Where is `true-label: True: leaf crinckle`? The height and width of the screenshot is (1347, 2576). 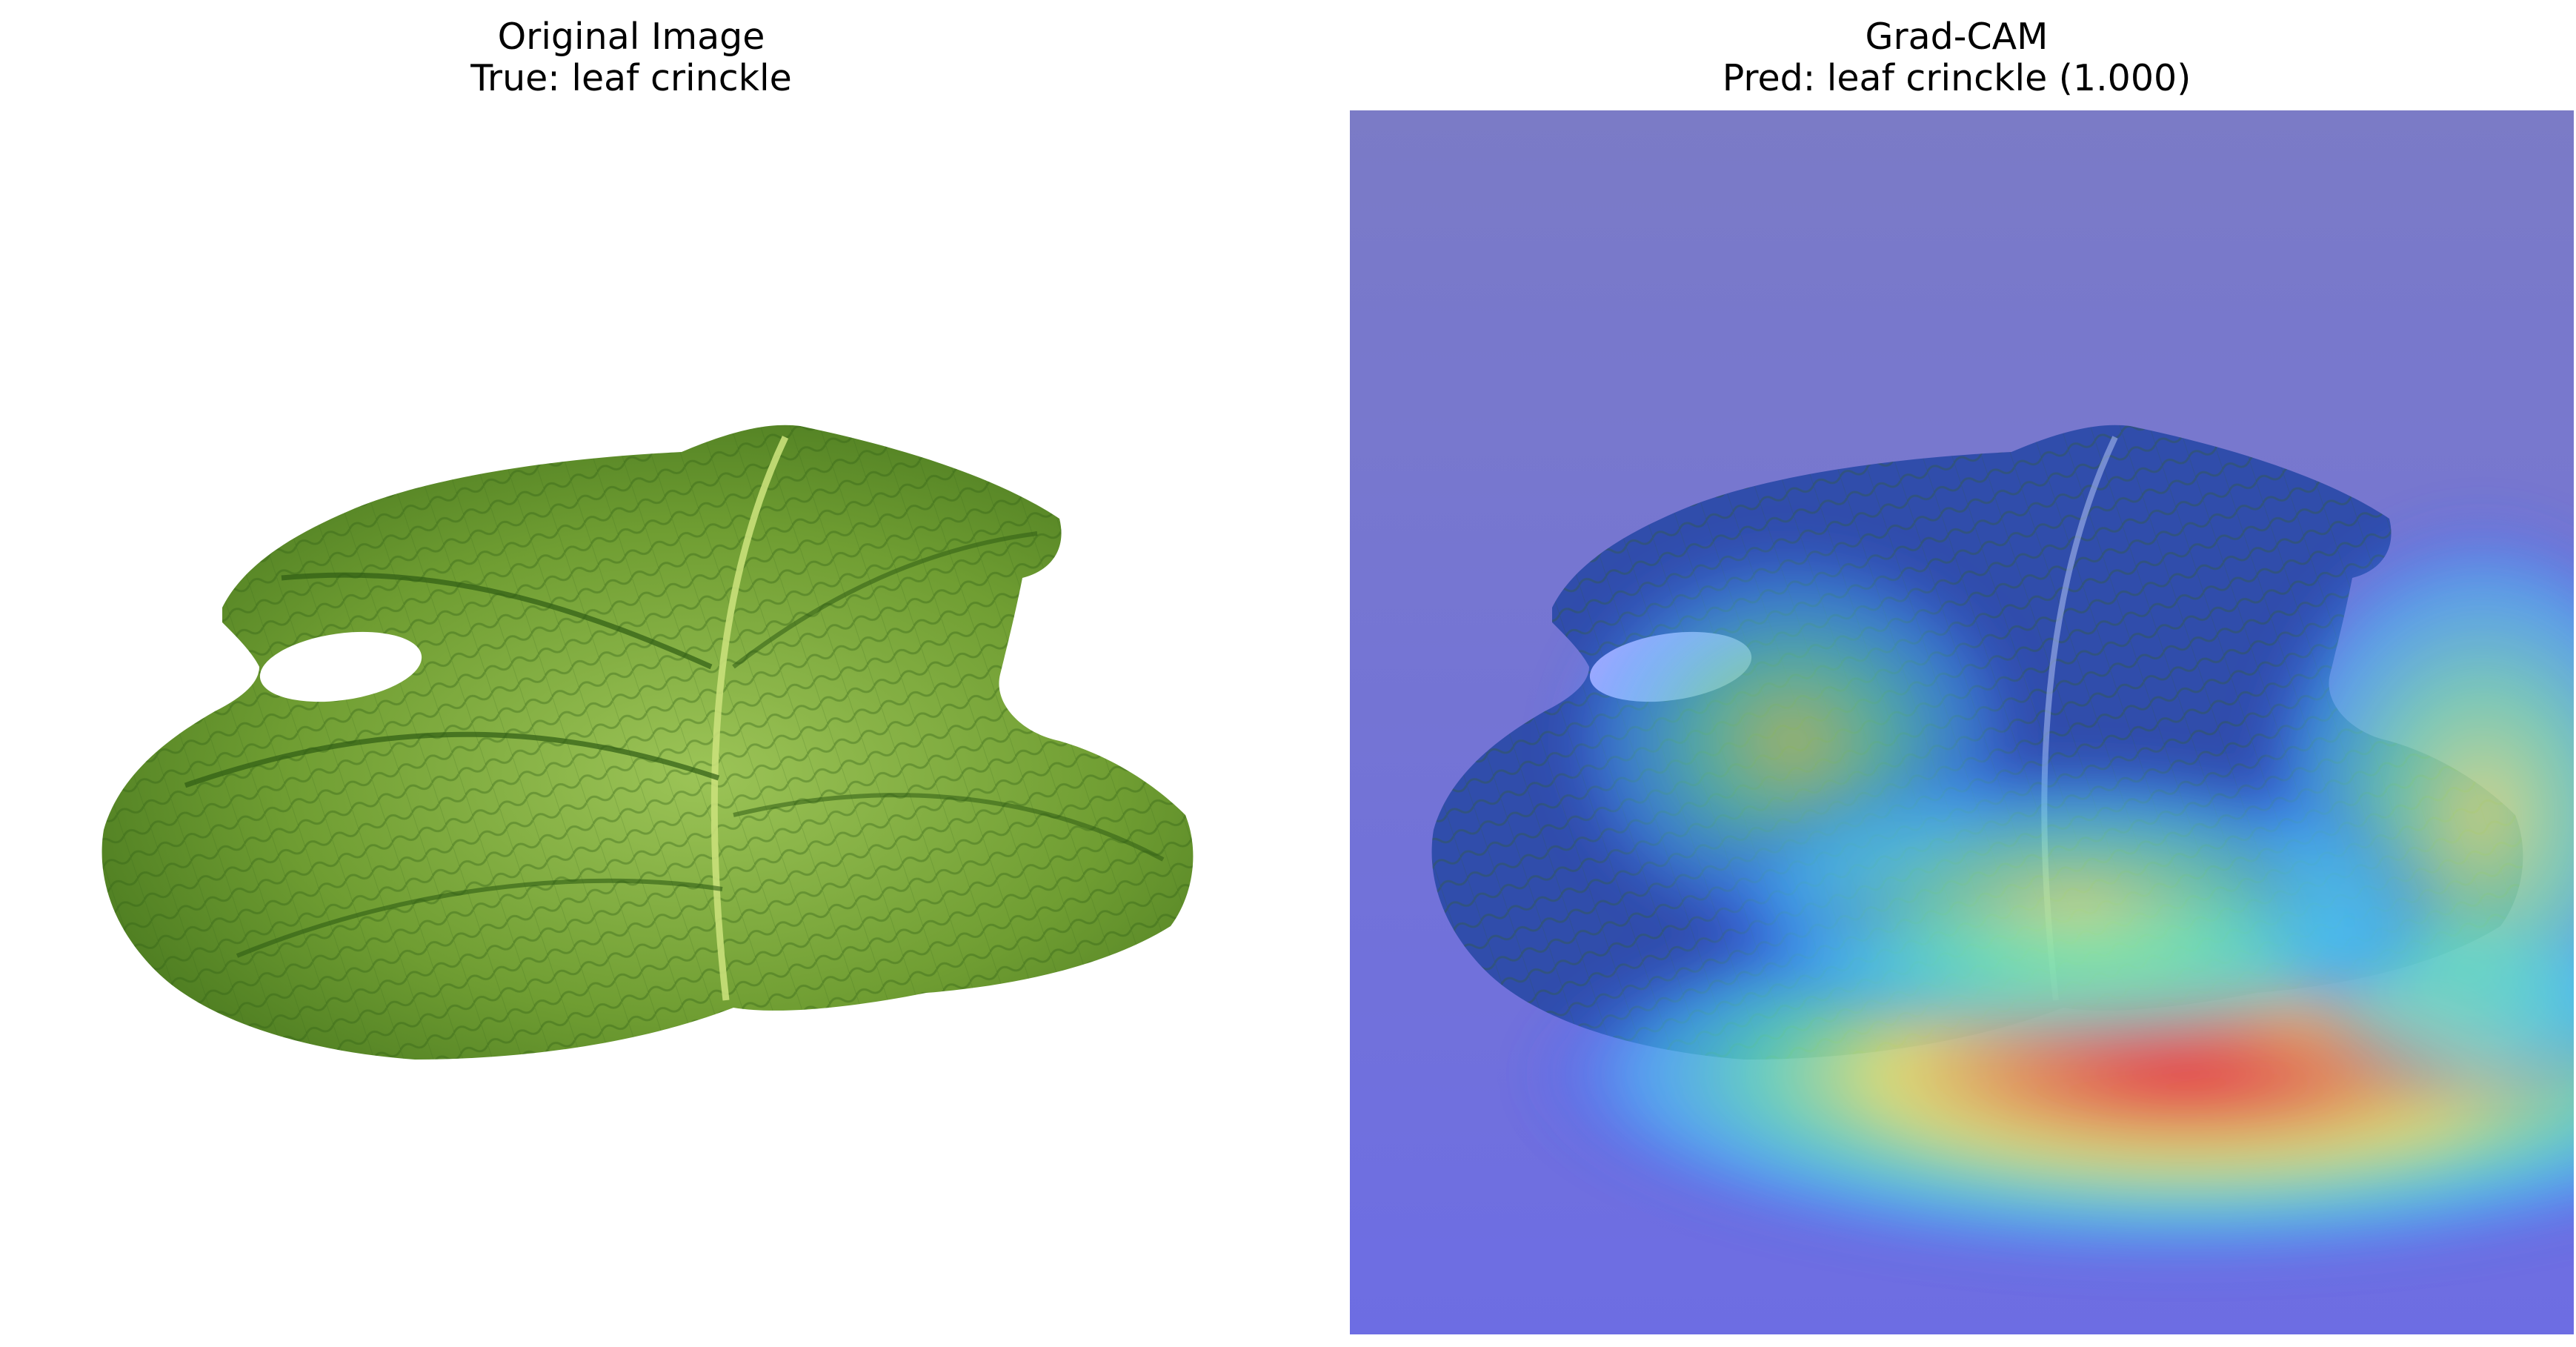
true-label: True: leaf crinckle is located at coordinates (631, 78).